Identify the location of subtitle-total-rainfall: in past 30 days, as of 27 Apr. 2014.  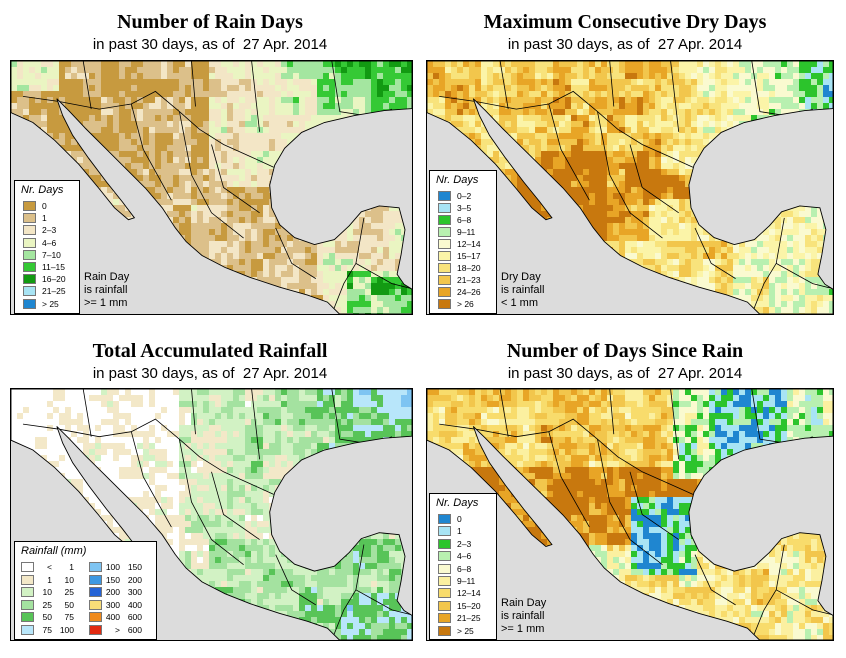
(210, 373).